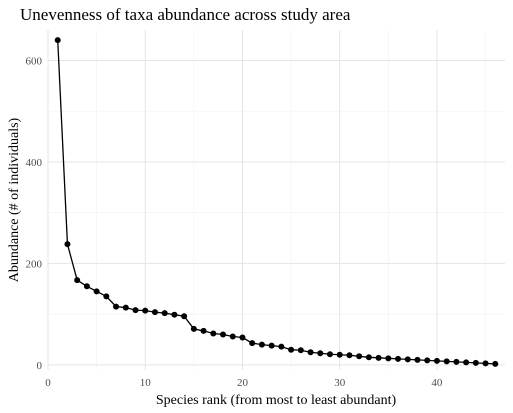 The image size is (513, 413). Describe the element at coordinates (40, 366) in the screenshot. I see `y-tick-label: 0` at that location.